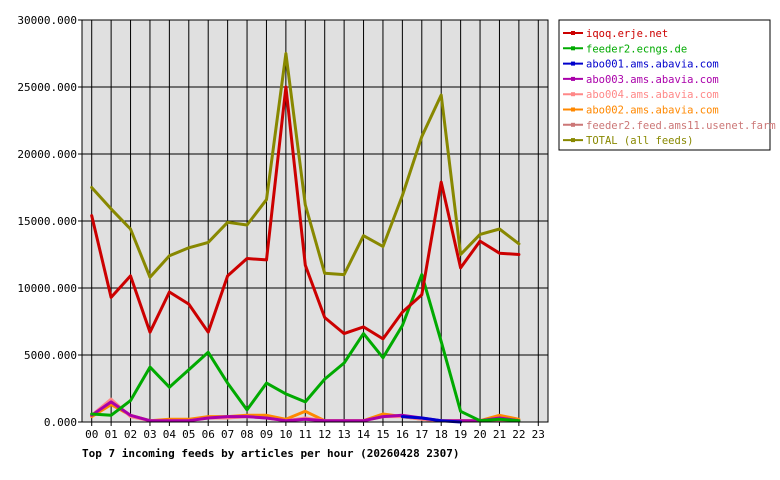 Image resolution: width=780 pixels, height=480 pixels. What do you see at coordinates (441, 434) in the screenshot?
I see `x-tick-label: 18` at bounding box center [441, 434].